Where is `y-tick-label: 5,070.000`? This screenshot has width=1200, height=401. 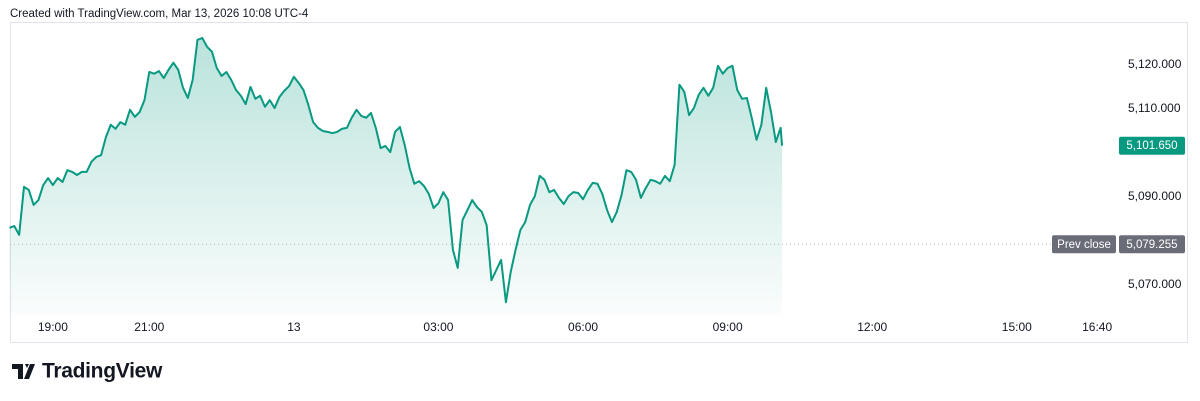 y-tick-label: 5,070.000 is located at coordinates (1155, 284).